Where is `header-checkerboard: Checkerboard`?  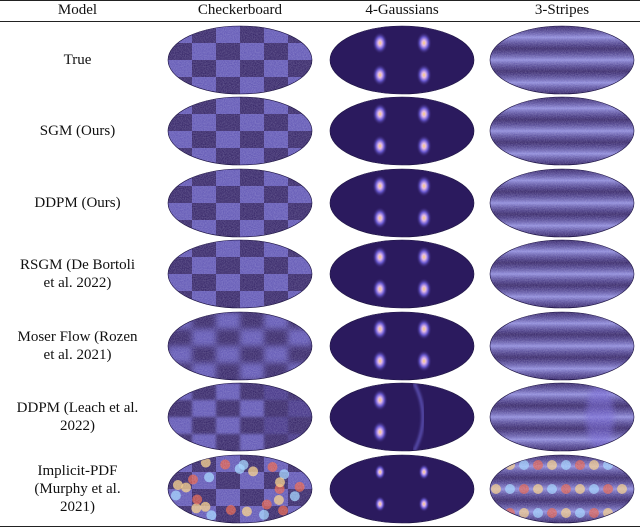
header-checkerboard: Checkerboard is located at coordinates (240, 10).